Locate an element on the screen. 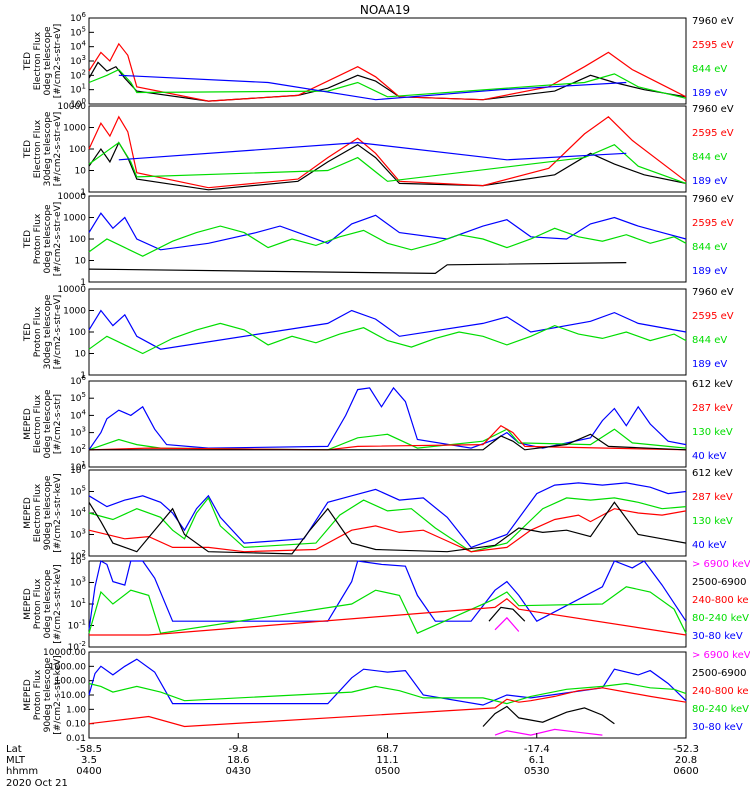 This screenshot has height=800, width=750. legend-entry: 40 keV is located at coordinates (709, 456).